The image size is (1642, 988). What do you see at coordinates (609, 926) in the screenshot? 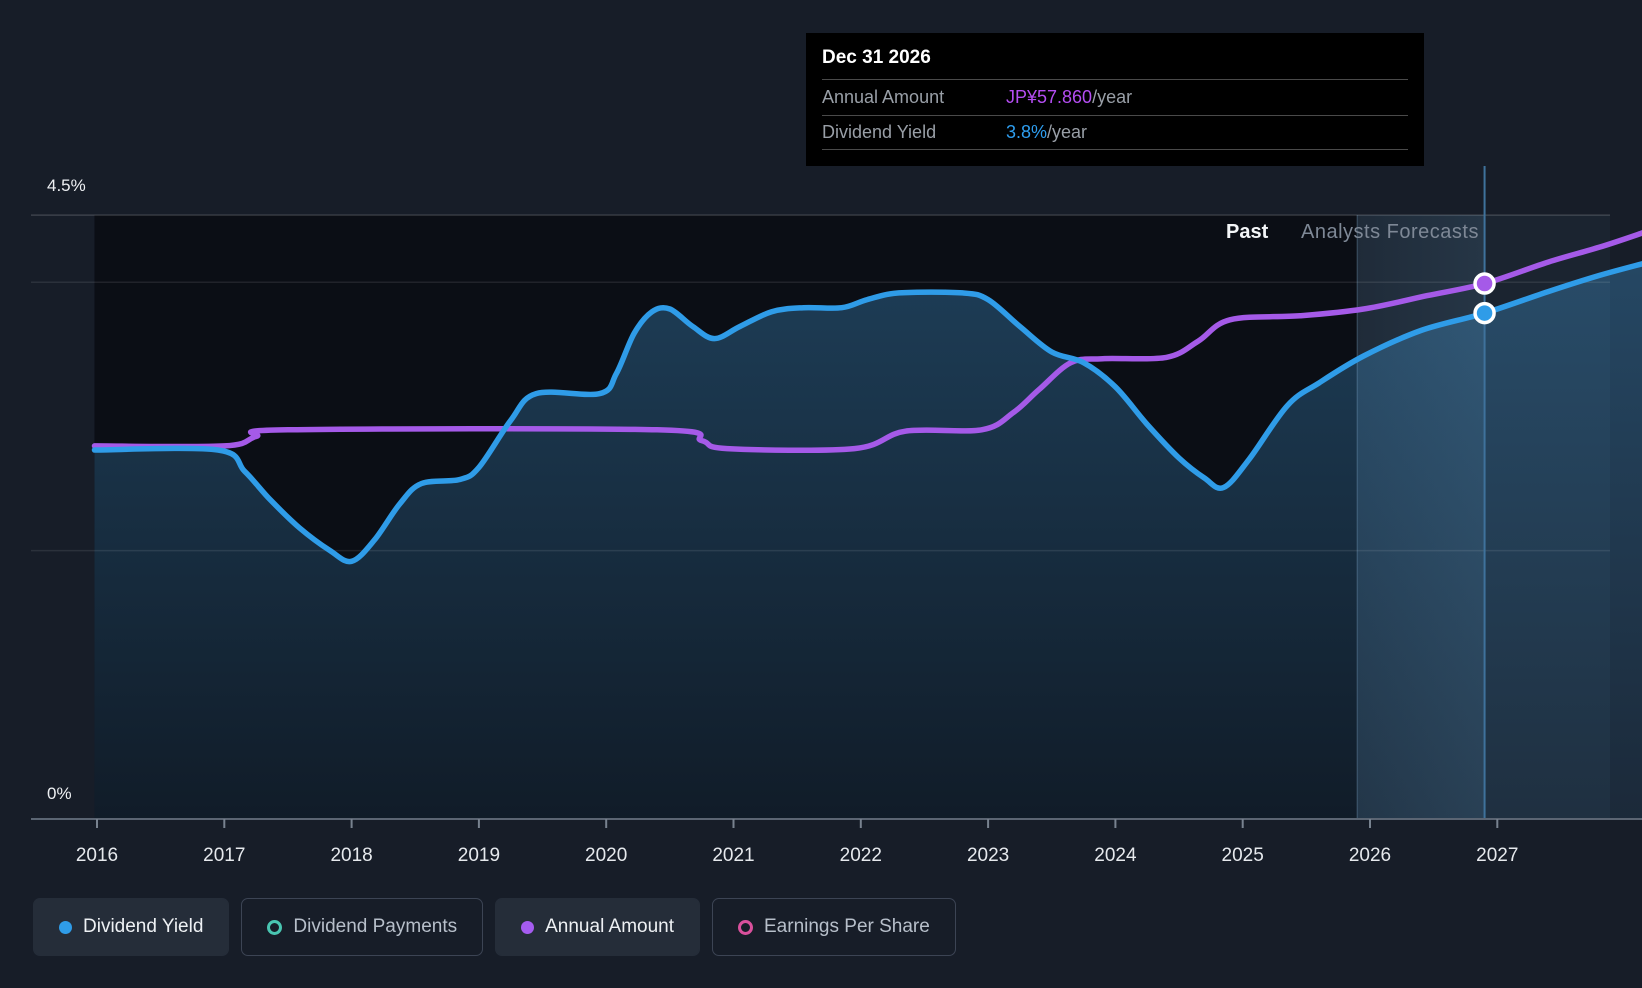
I see `legend-label: Annual Amount` at bounding box center [609, 926].